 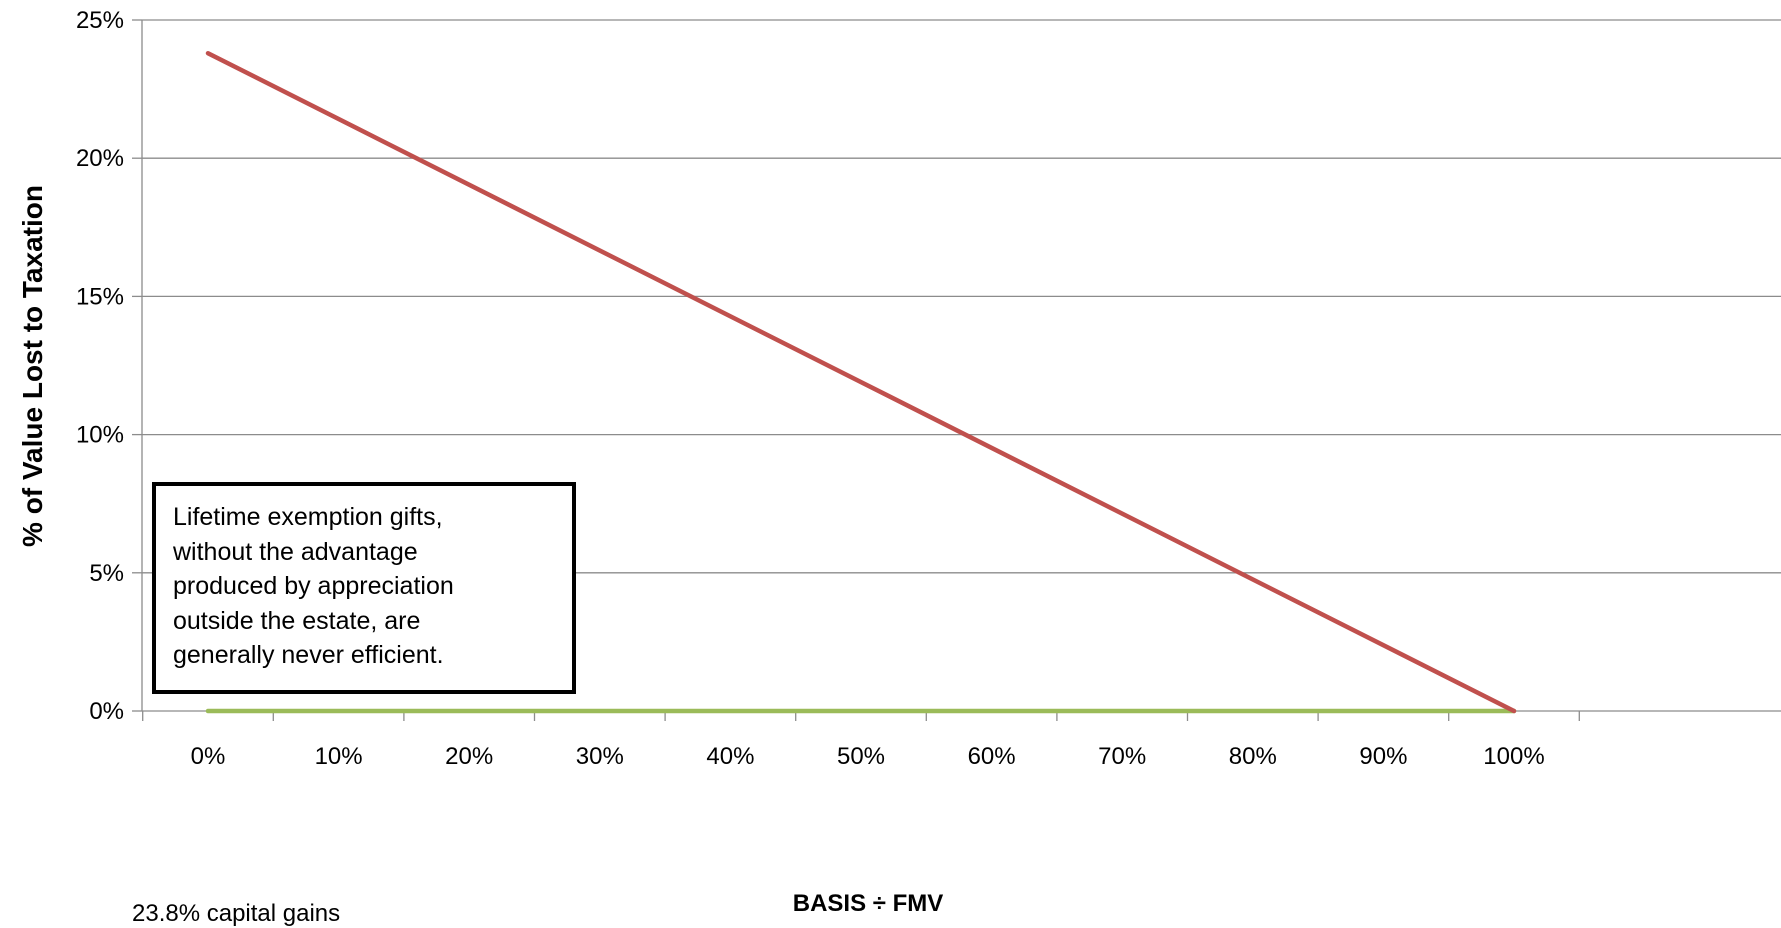 I want to click on x-tick-label: 40%, so click(x=730, y=756).